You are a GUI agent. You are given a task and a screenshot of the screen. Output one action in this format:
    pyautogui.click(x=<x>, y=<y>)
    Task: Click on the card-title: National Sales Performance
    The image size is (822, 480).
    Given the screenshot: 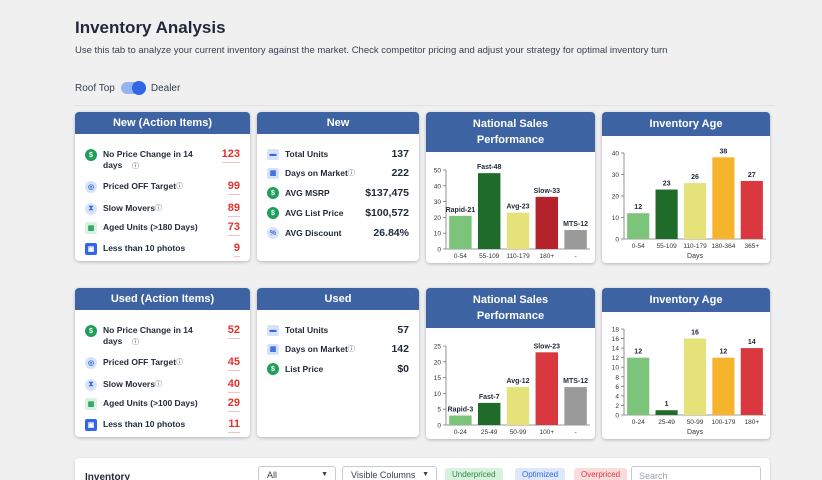 What is the action you would take?
    pyautogui.click(x=510, y=308)
    